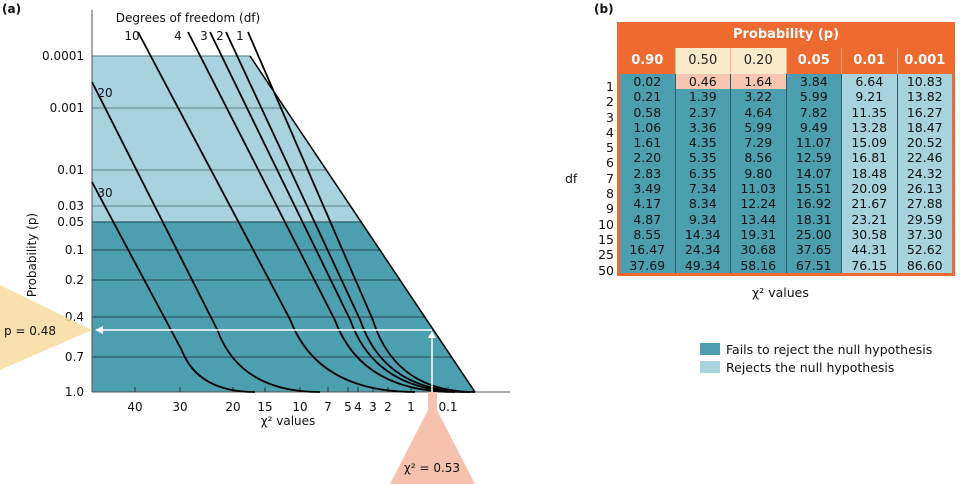  Describe the element at coordinates (758, 112) in the screenshot. I see `table-cell: 4.64` at that location.